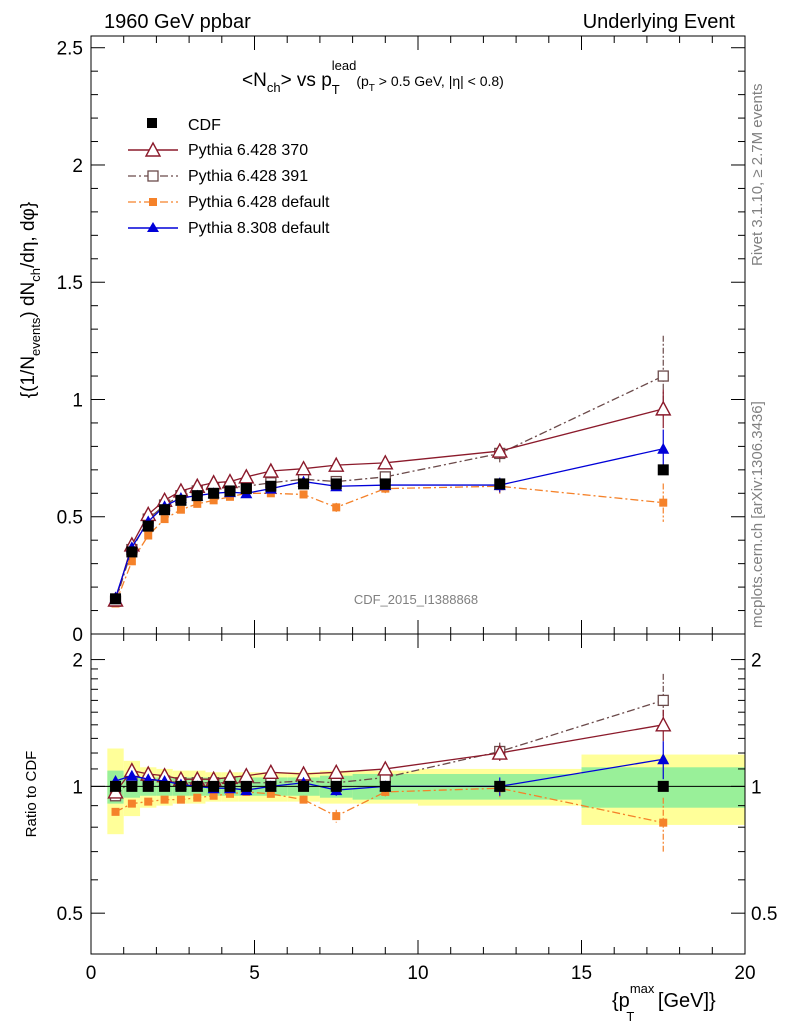  What do you see at coordinates (70, 49) in the screenshot?
I see `y-tick-label: 2.5` at bounding box center [70, 49].